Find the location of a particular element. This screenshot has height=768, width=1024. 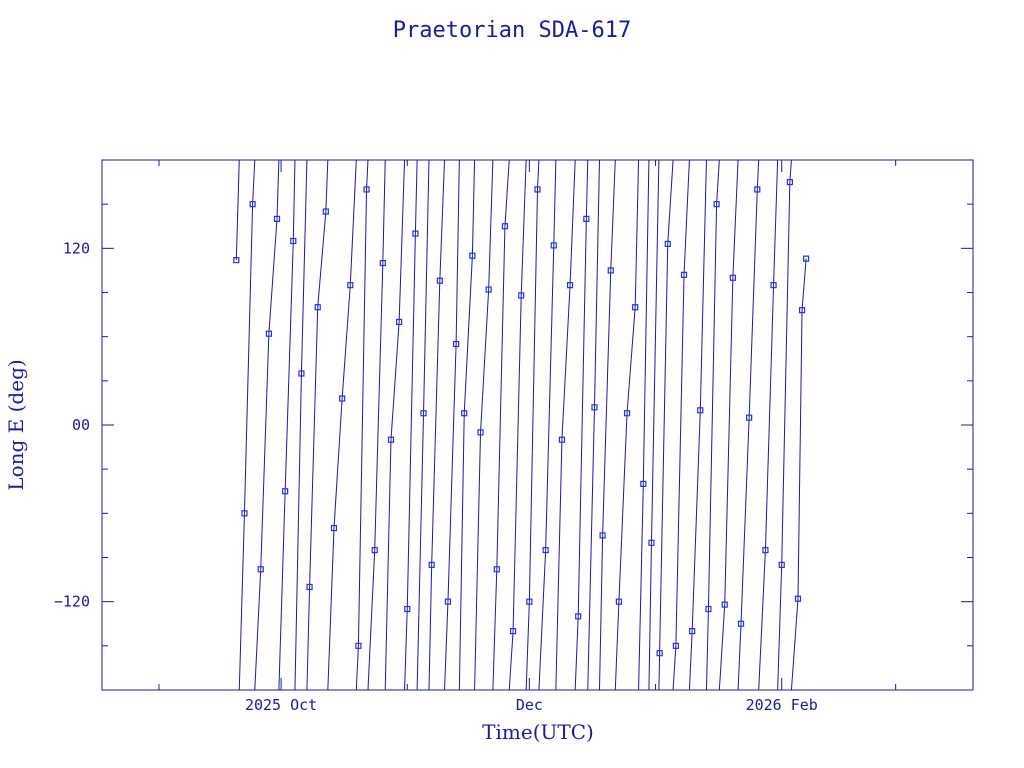

y-tick-label: 120 is located at coordinates (76, 248).